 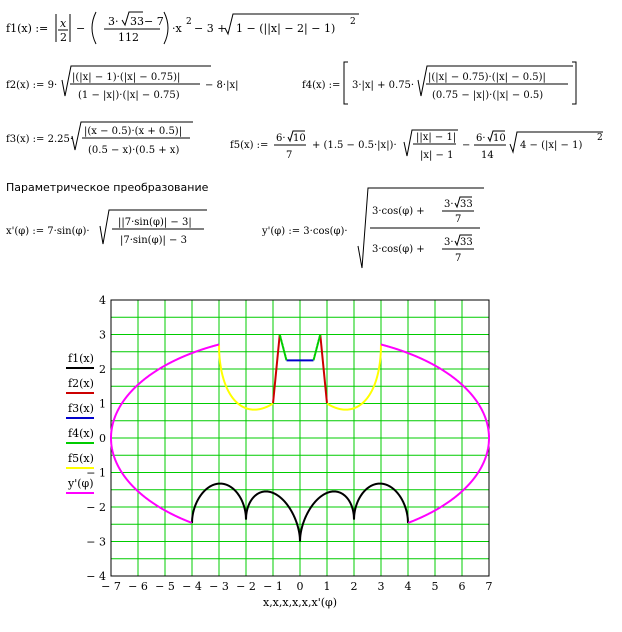 What do you see at coordinates (113, 21) in the screenshot?
I see `f1-coef-num: 3·` at bounding box center [113, 21].